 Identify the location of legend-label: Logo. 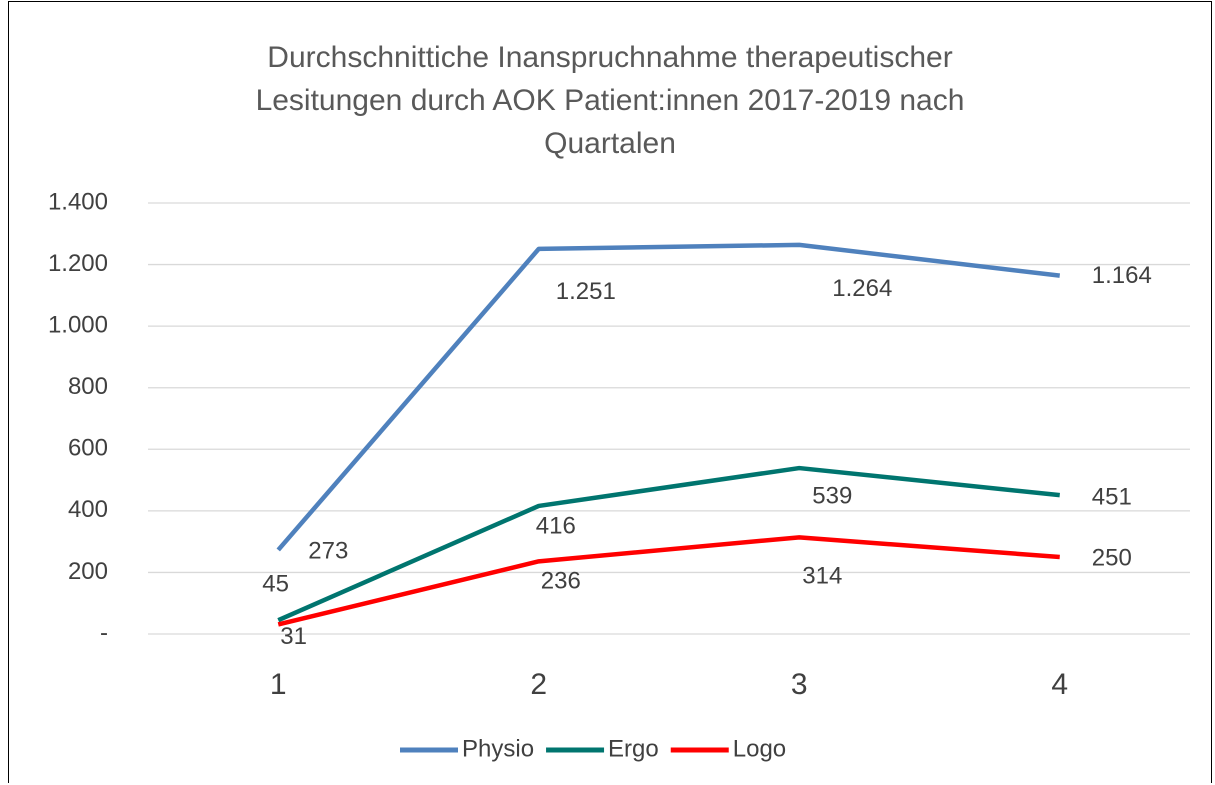
(759, 748).